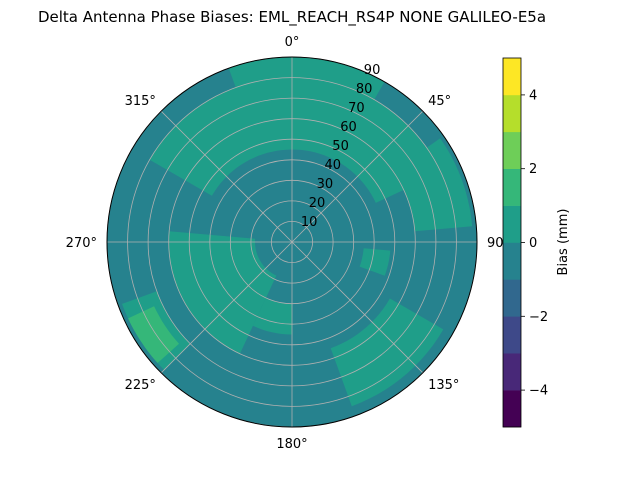  Describe the element at coordinates (81, 243) in the screenshot. I see `angular-tick-label: 270°` at that location.